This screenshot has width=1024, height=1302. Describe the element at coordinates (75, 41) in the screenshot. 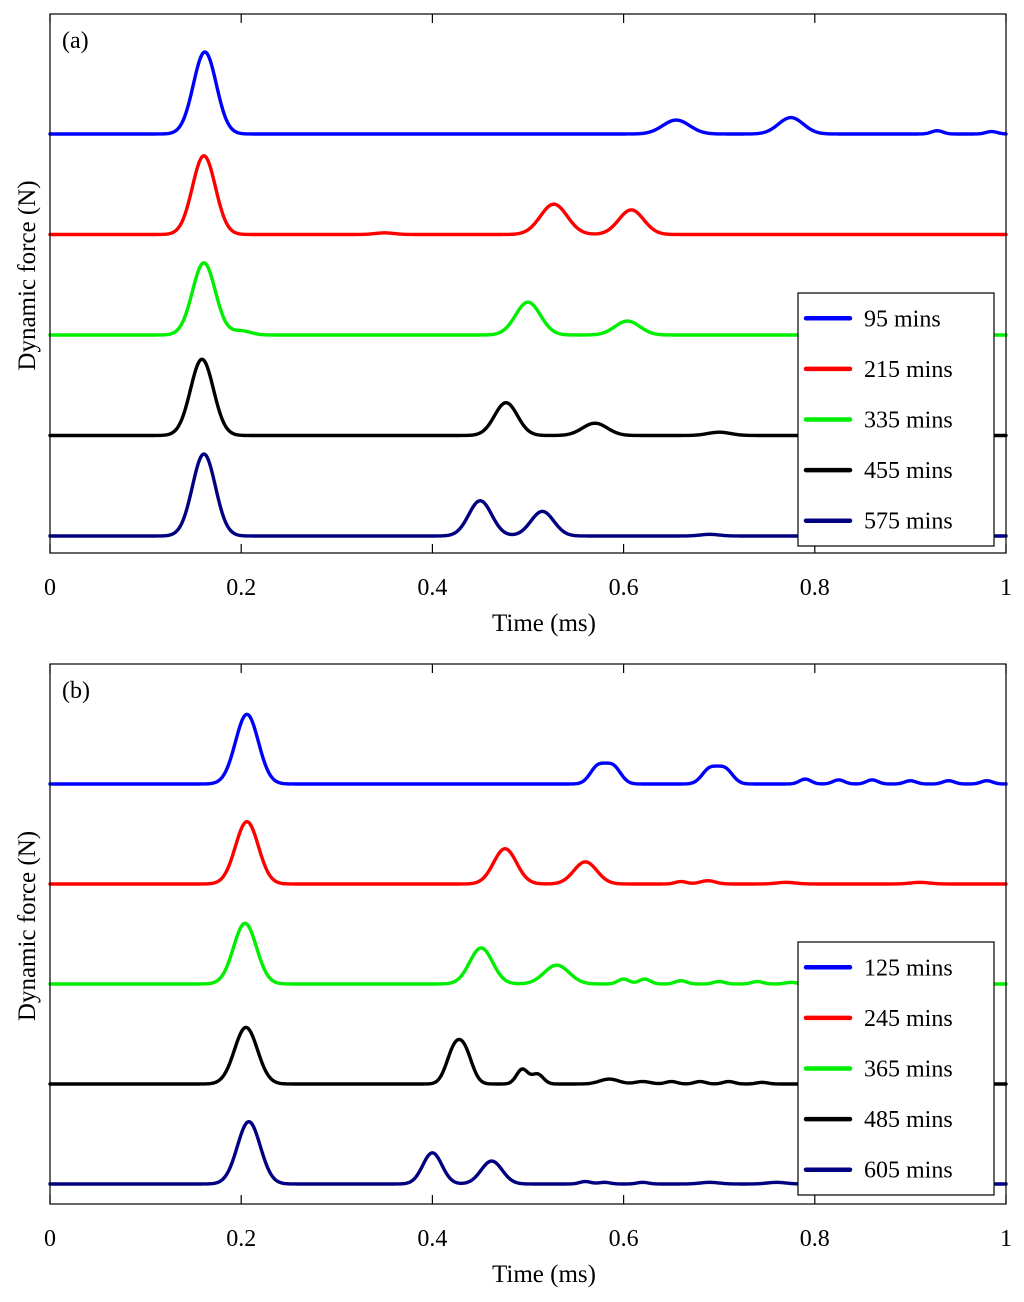

I see `panel-a-label: (a)` at that location.